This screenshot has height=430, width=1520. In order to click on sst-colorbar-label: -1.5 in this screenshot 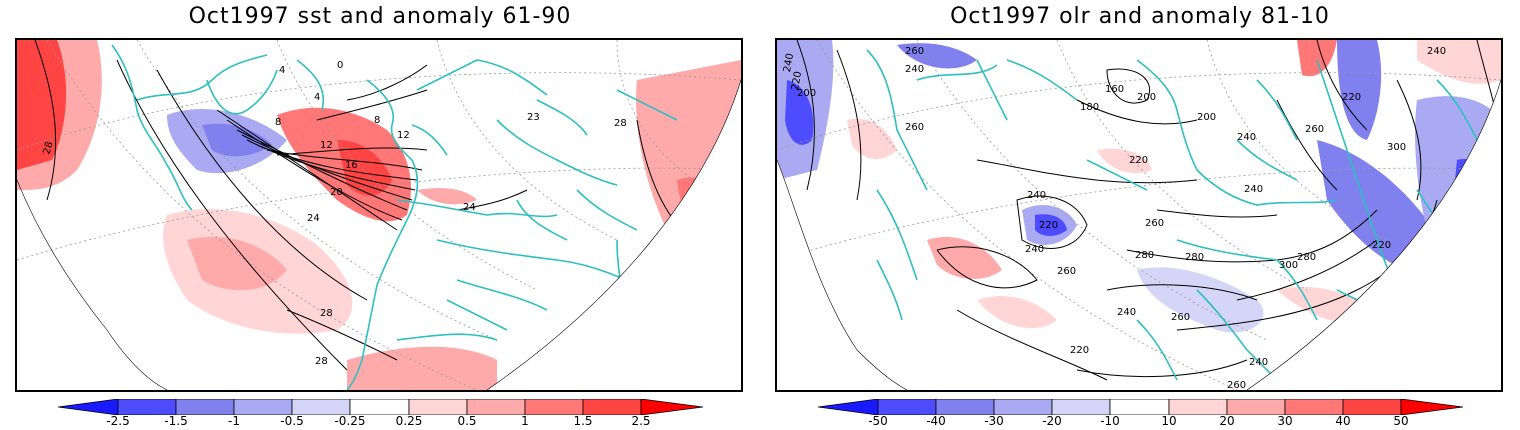, I will do `click(176, 421)`.